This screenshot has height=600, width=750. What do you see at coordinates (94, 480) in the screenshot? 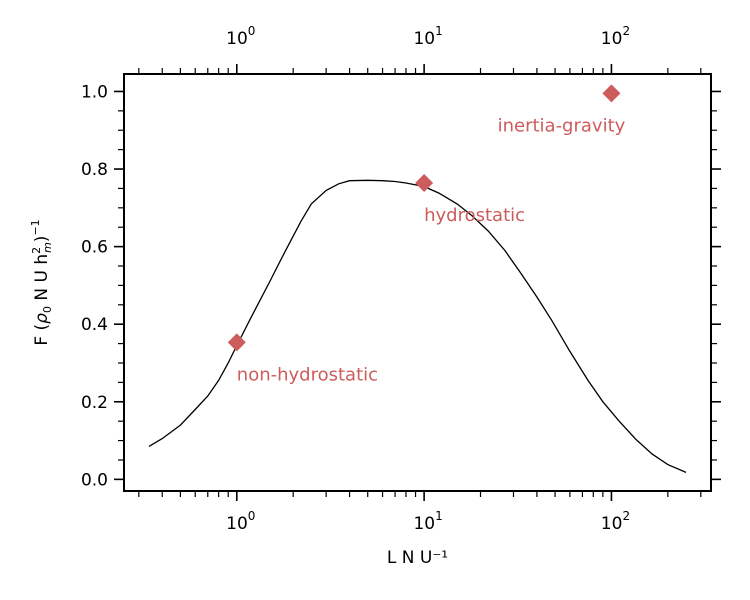
I see `y-tick-label: 0.0` at bounding box center [94, 480].